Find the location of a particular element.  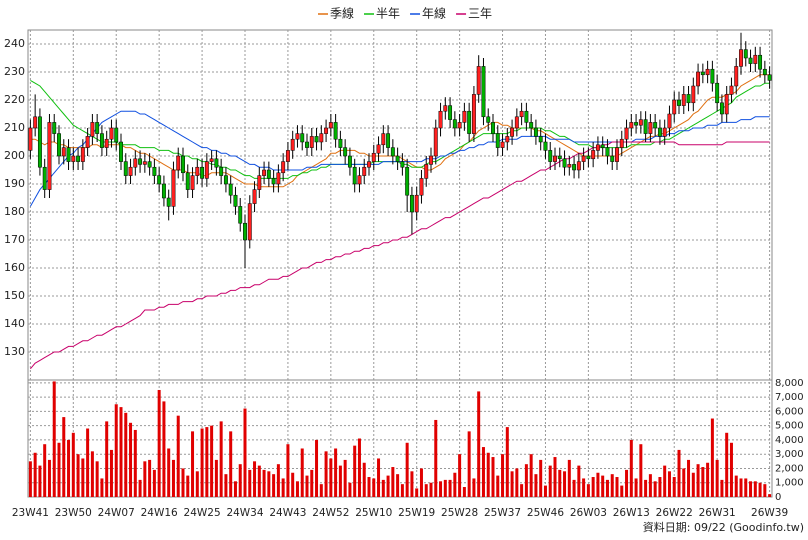

x-tick-label: 26W13 is located at coordinates (631, 513).